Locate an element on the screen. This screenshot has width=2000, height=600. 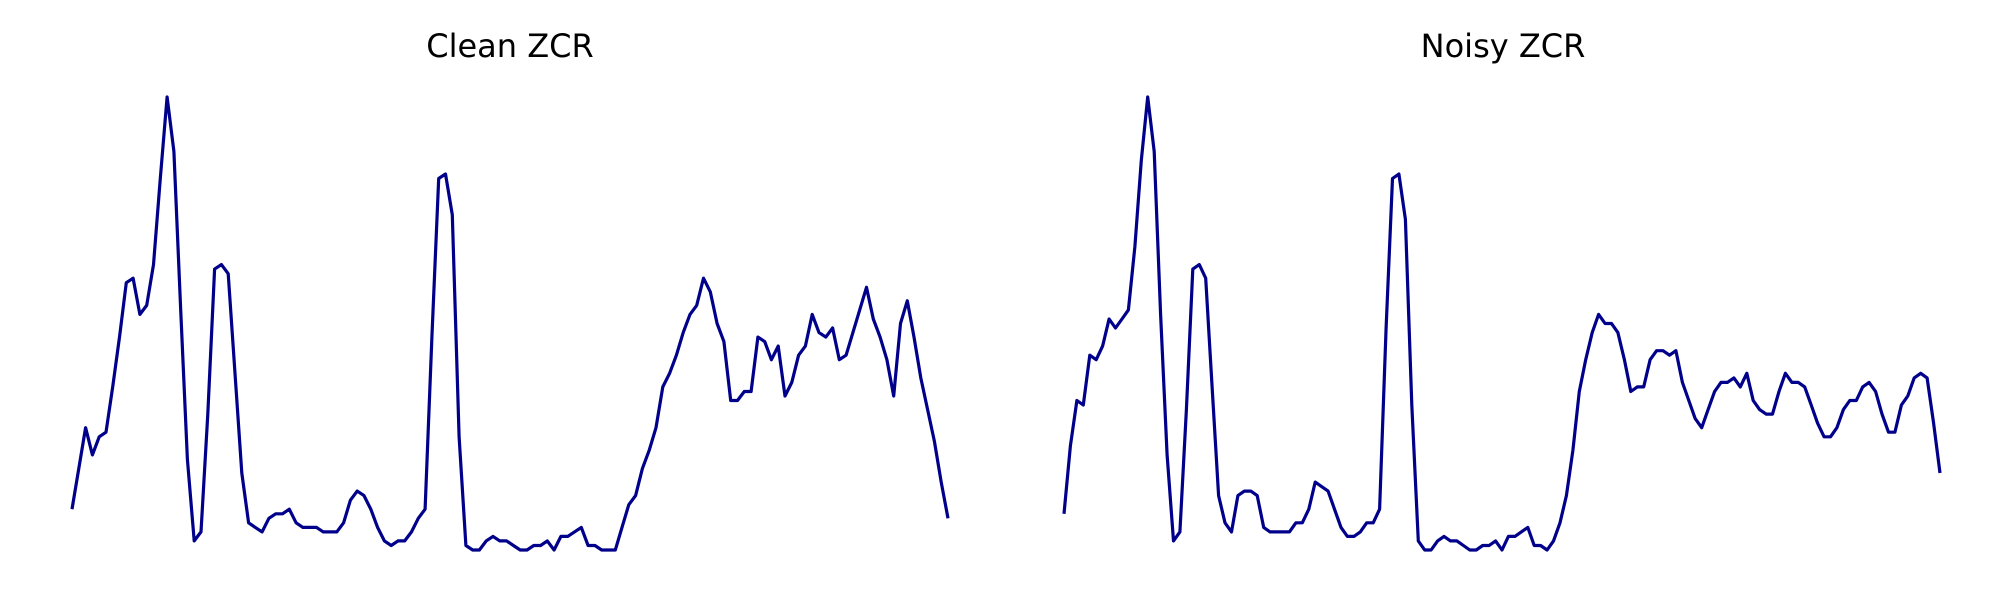
panel-title-clean: Clean ZCR is located at coordinates (509, 46).